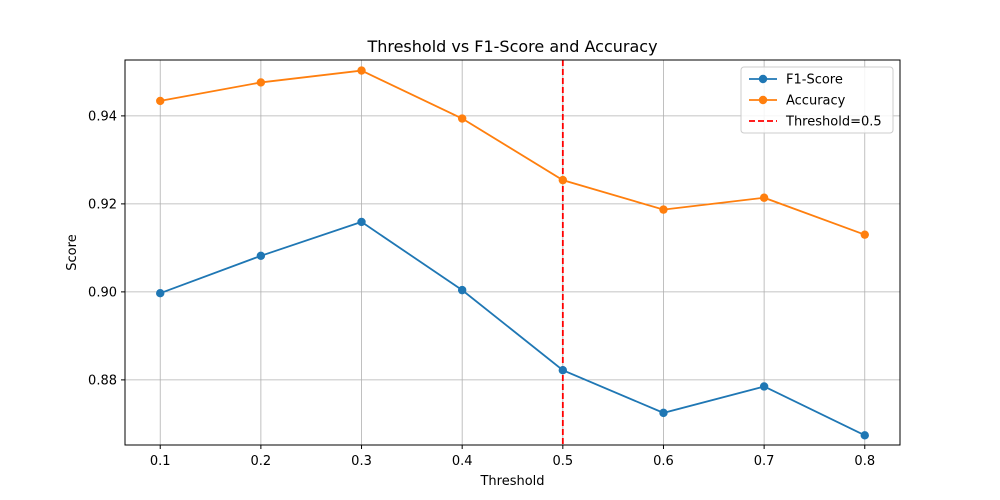 The height and width of the screenshot is (500, 1000). I want to click on y-axis-label: Score, so click(72, 252).